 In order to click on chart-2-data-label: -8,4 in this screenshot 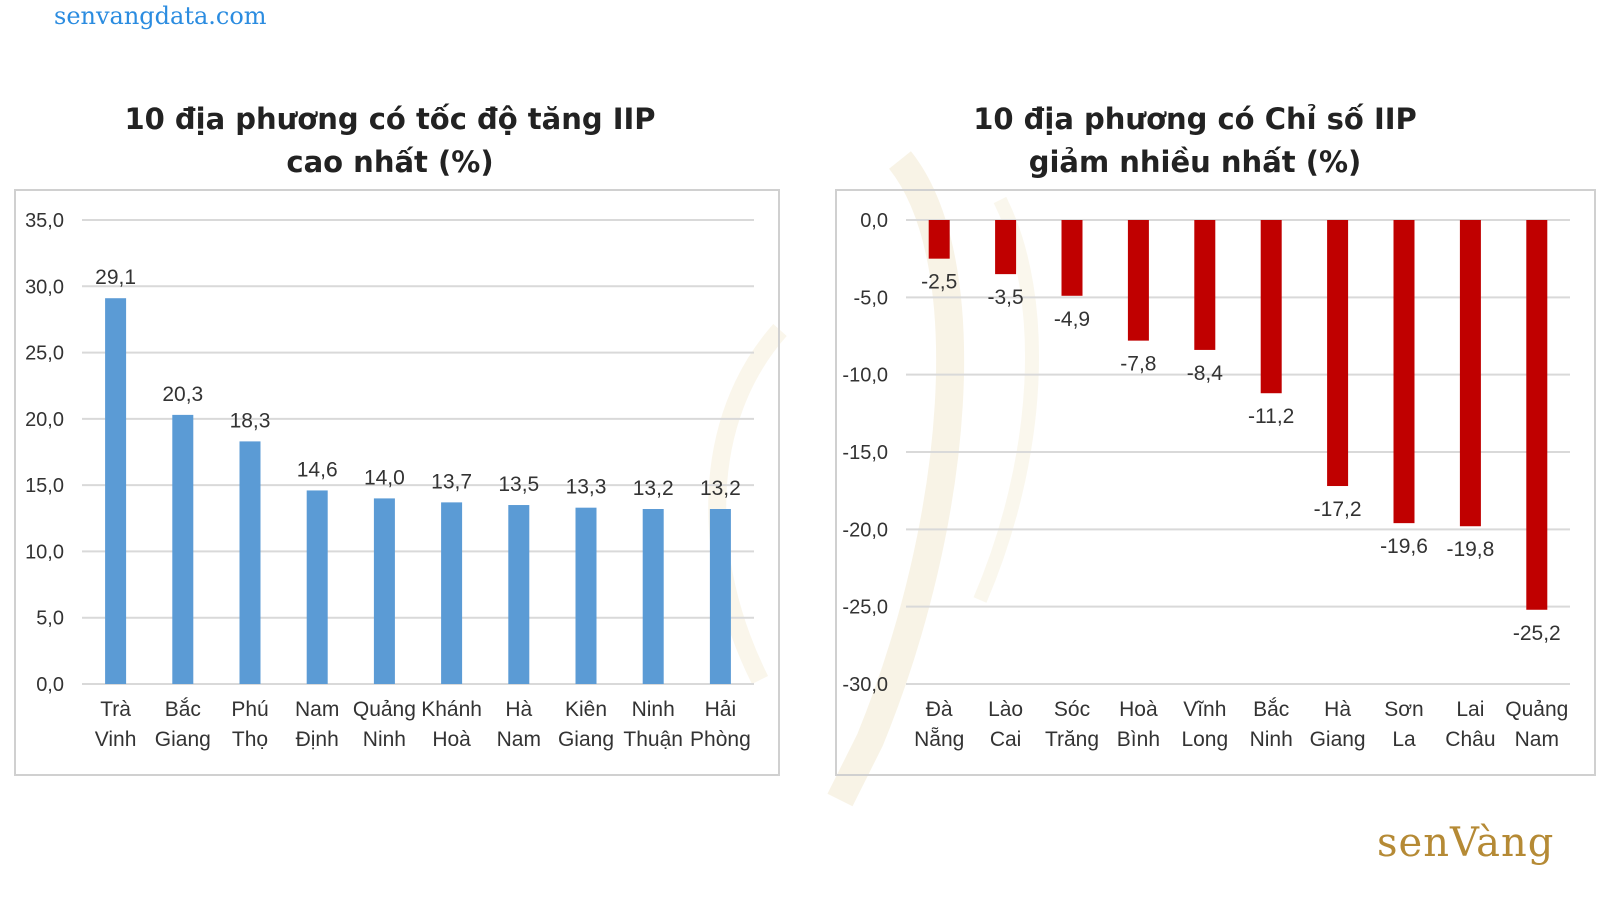, I will do `click(1205, 373)`.